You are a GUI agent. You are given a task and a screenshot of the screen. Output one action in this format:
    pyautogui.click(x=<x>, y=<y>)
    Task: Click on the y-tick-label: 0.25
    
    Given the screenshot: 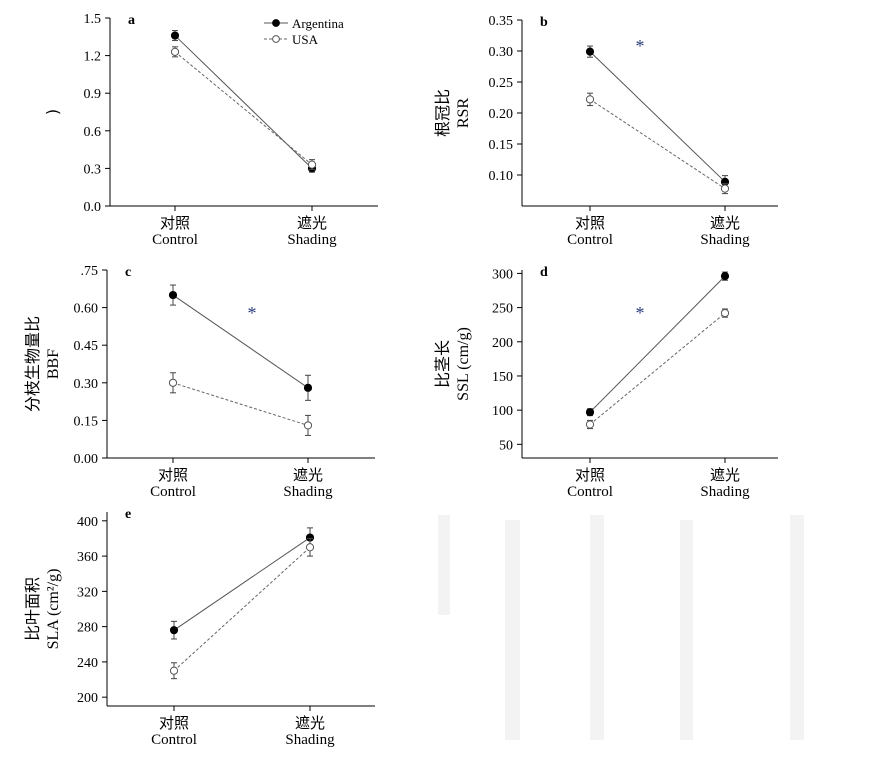 What is the action you would take?
    pyautogui.click(x=501, y=83)
    